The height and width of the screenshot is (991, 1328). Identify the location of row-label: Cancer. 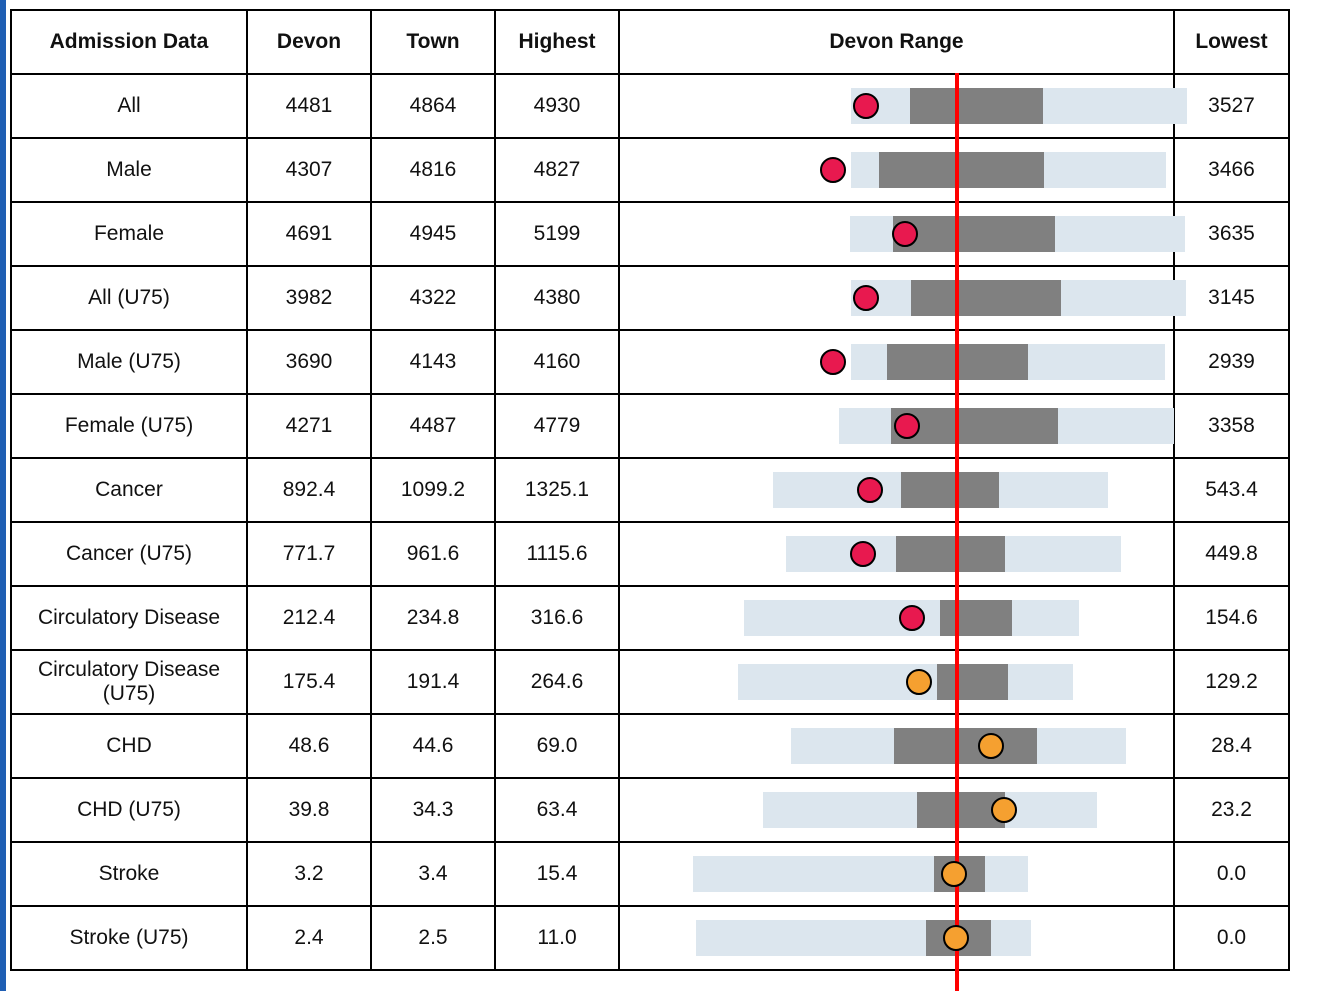
(129, 490).